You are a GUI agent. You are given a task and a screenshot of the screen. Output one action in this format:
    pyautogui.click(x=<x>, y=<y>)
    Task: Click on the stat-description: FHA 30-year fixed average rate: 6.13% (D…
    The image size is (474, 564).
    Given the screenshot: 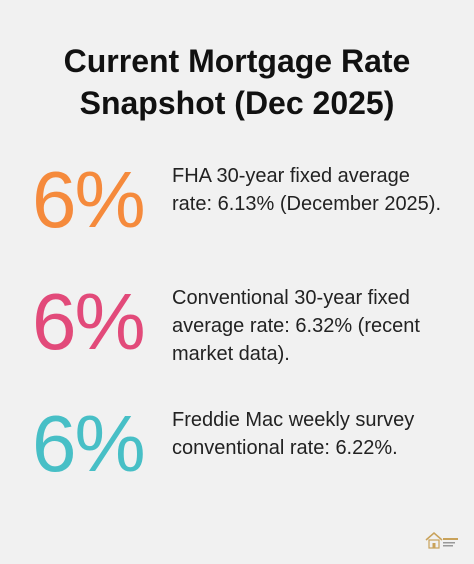 What is the action you would take?
    pyautogui.click(x=307, y=190)
    